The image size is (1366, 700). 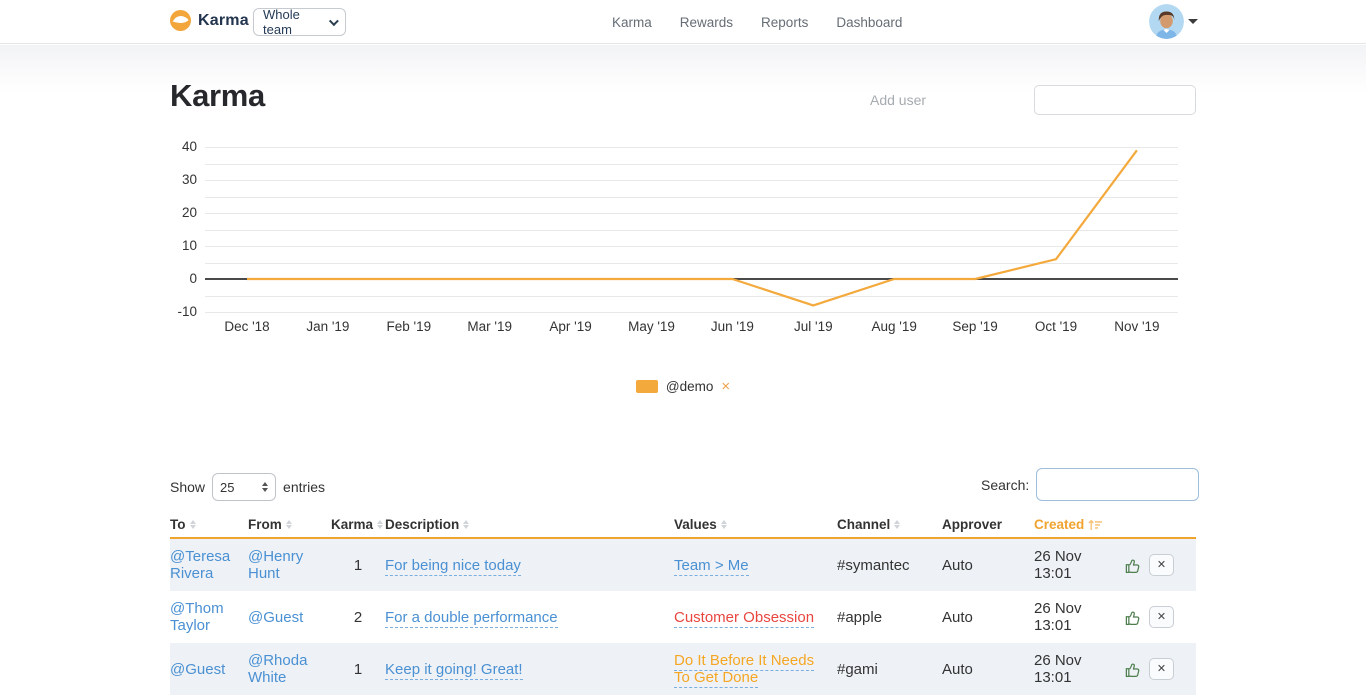 What do you see at coordinates (632, 22) in the screenshot?
I see `nav-link-karma: Karma` at bounding box center [632, 22].